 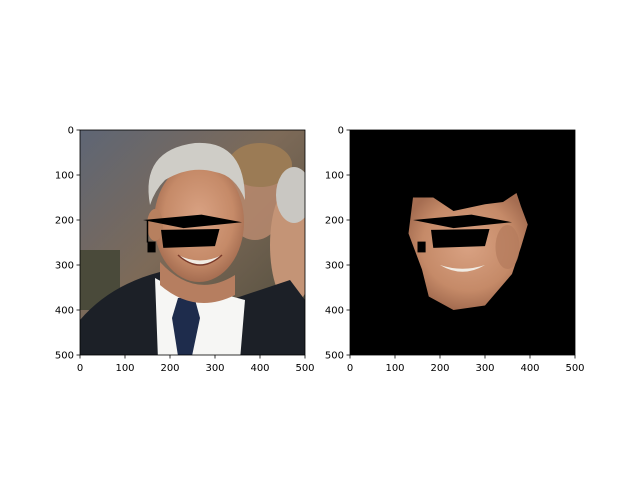 What do you see at coordinates (507, 247) in the screenshot?
I see `cheek-shade` at bounding box center [507, 247].